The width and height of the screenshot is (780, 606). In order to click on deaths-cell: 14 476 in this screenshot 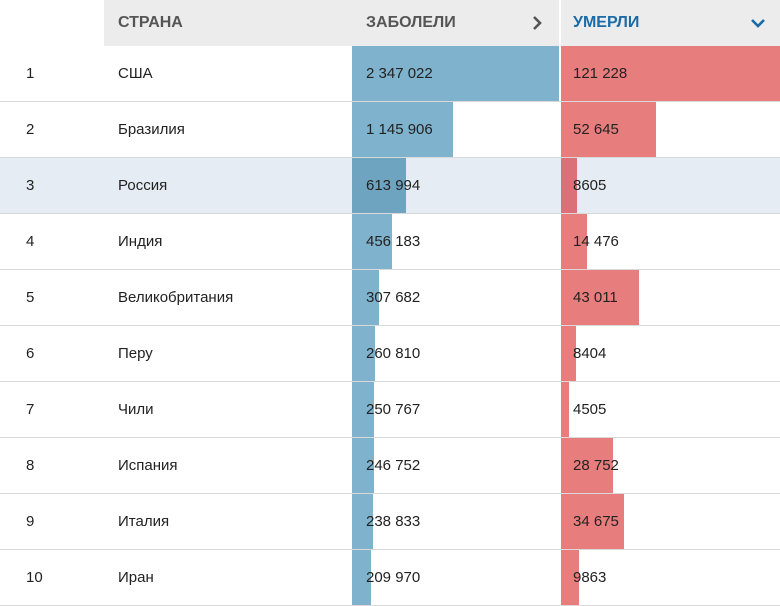, I will do `click(670, 241)`.